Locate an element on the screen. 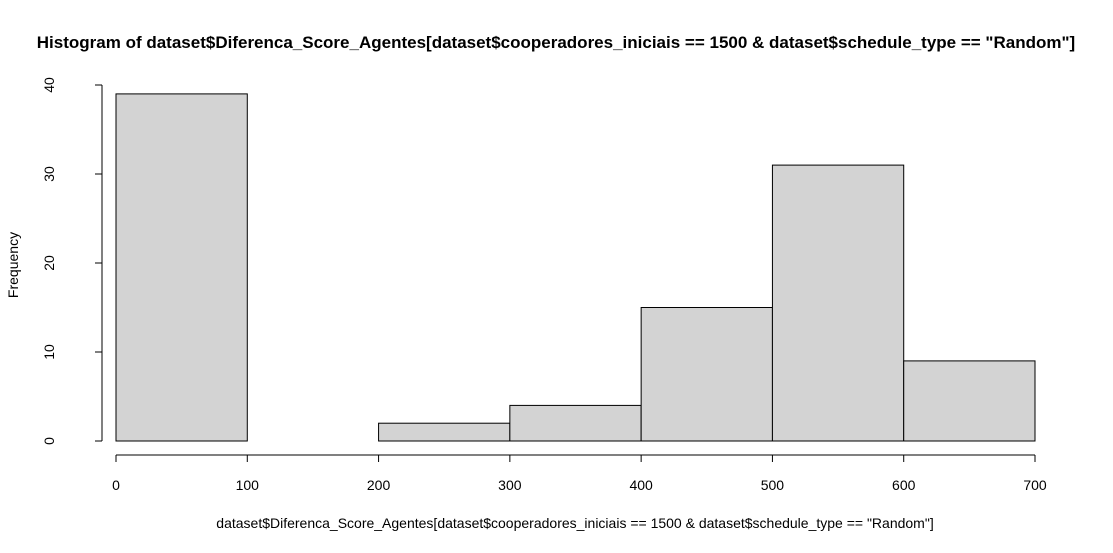  x-tick-label: 400 is located at coordinates (641, 485).